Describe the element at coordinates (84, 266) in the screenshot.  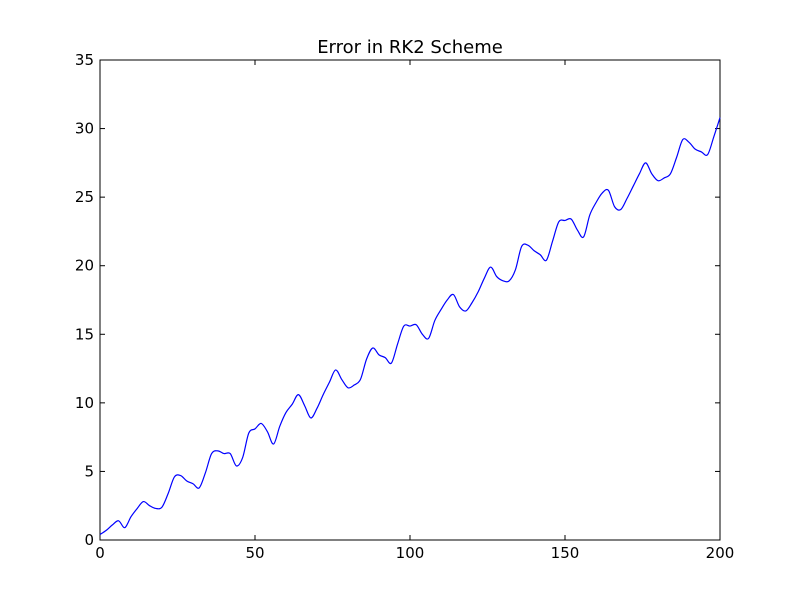
I see `y-tick-label: 20` at that location.